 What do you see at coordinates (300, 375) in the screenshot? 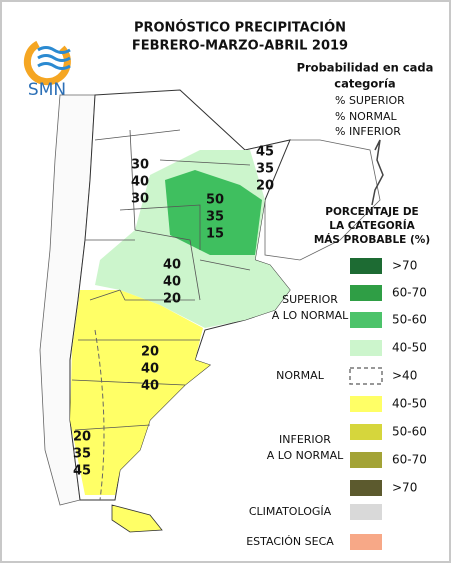
I see `group-label: NORMAL` at bounding box center [300, 375].